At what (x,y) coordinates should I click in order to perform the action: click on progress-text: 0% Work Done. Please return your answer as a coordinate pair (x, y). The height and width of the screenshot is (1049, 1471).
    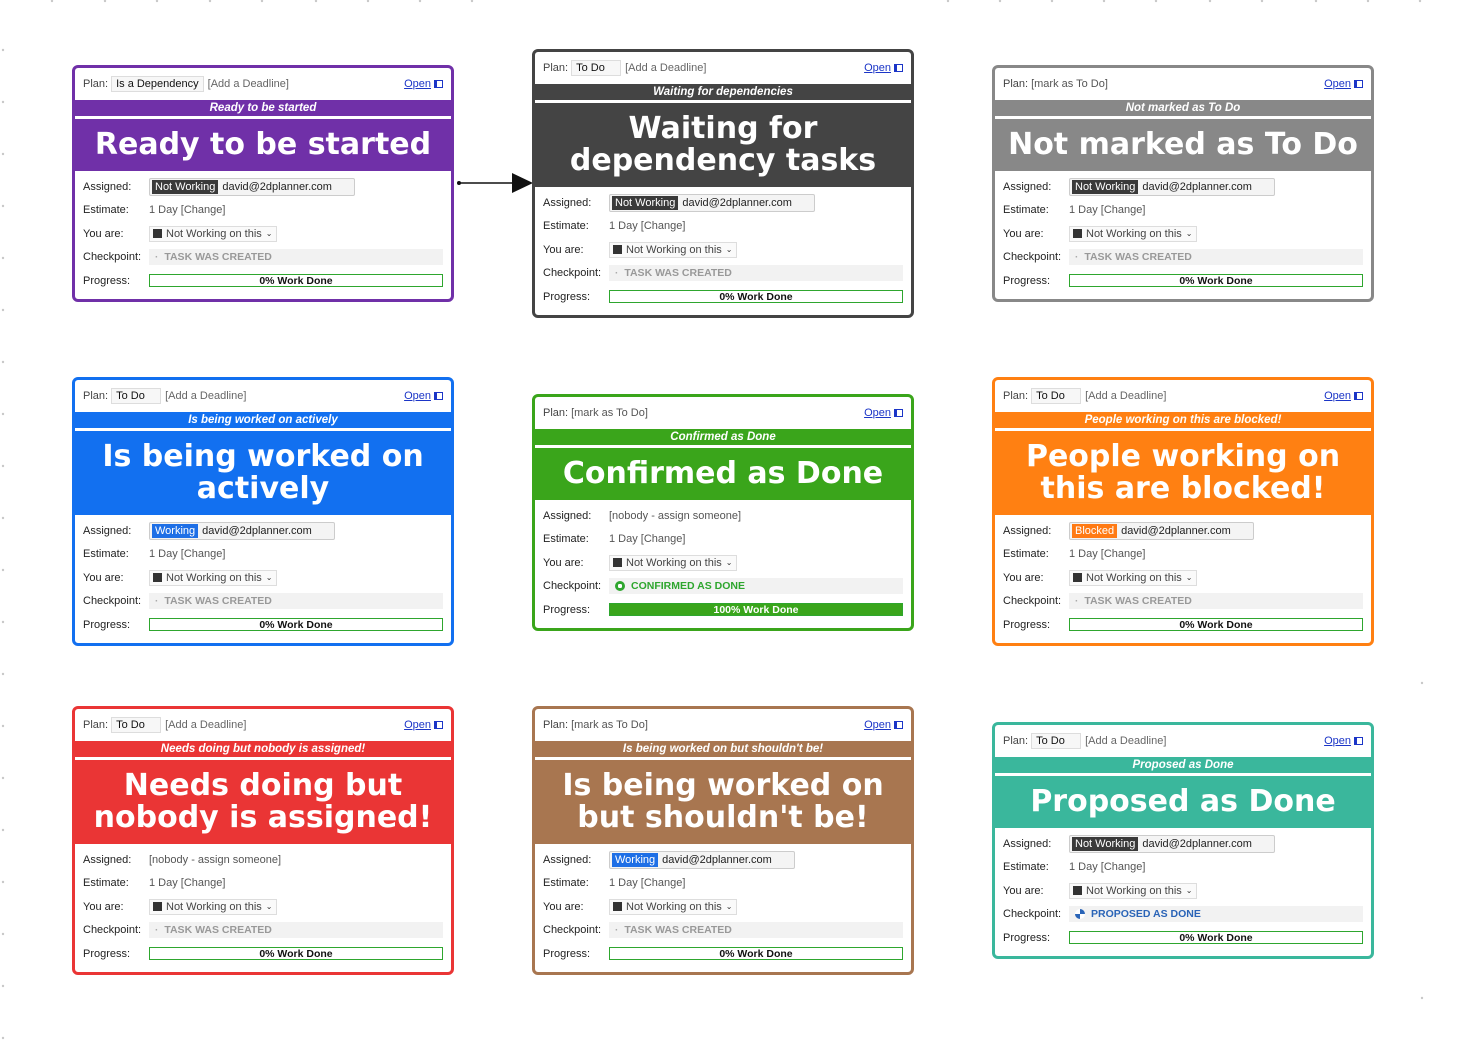
    Looking at the image, I should click on (1216, 937).